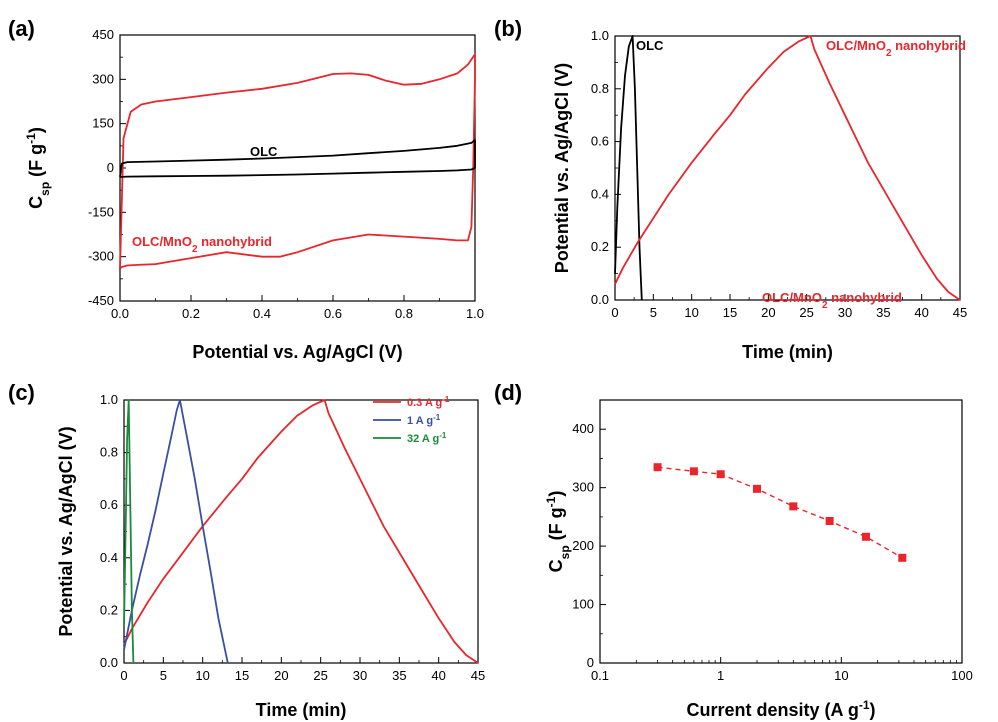 The width and height of the screenshot is (998, 722). What do you see at coordinates (720, 675) in the screenshot?
I see `x-tick-label: 1` at bounding box center [720, 675].